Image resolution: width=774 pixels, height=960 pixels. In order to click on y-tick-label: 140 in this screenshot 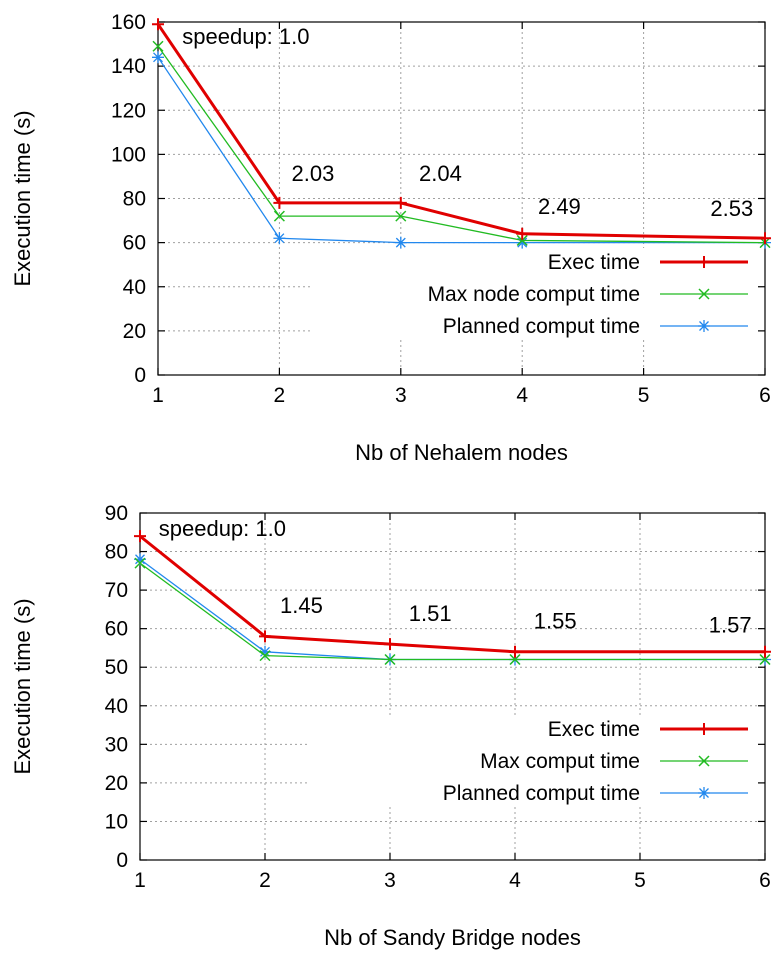, I will do `click(128, 66)`.